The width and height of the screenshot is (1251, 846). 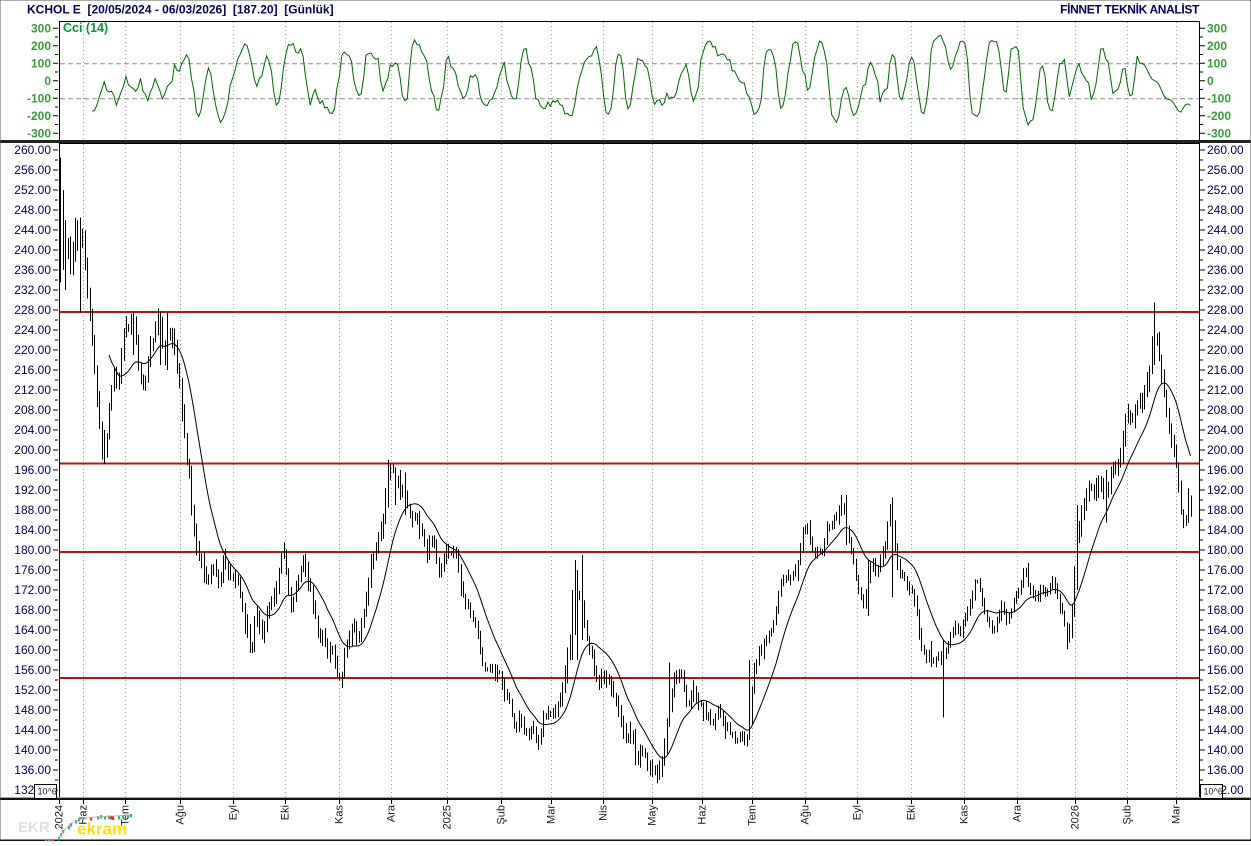 I want to click on svg-text: 2025, so click(x=448, y=817).